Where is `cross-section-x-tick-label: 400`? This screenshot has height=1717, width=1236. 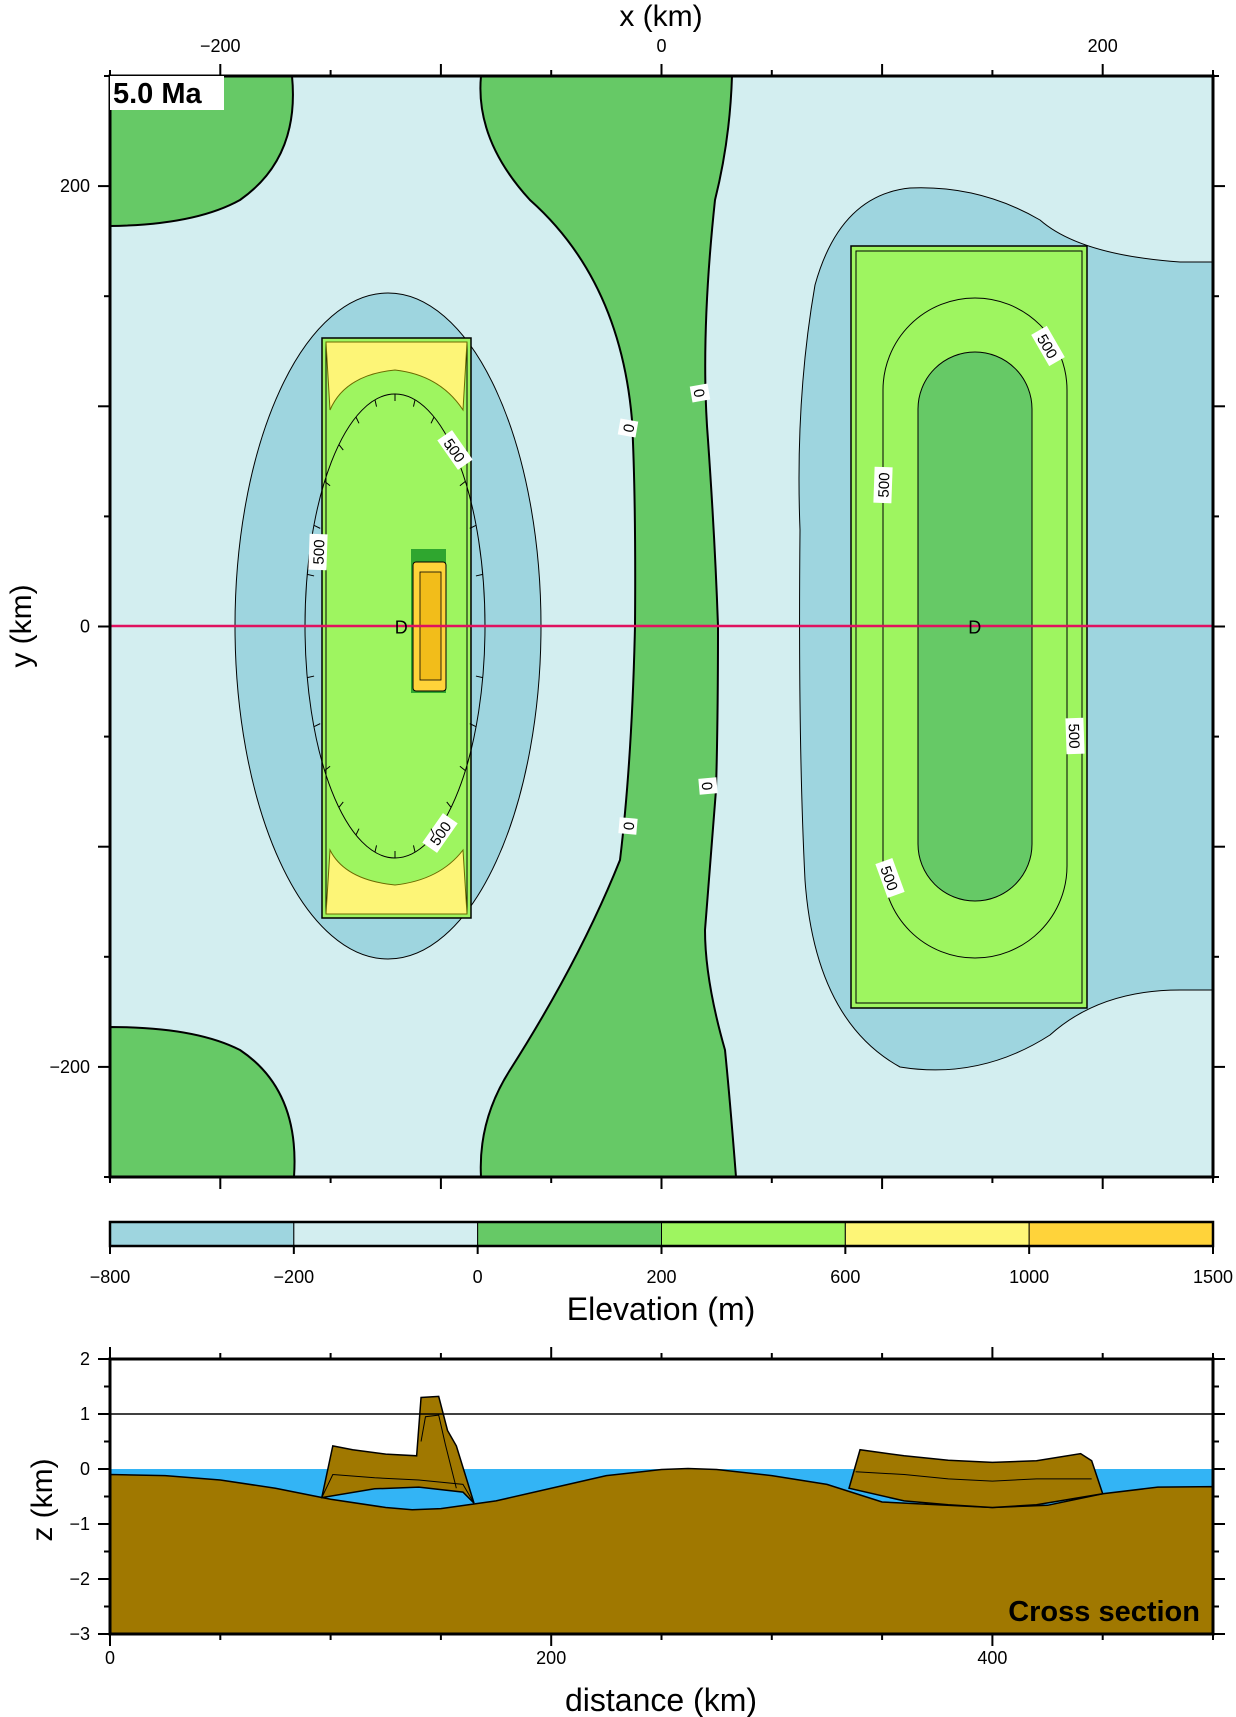 cross-section-x-tick-label: 400 is located at coordinates (992, 1658).